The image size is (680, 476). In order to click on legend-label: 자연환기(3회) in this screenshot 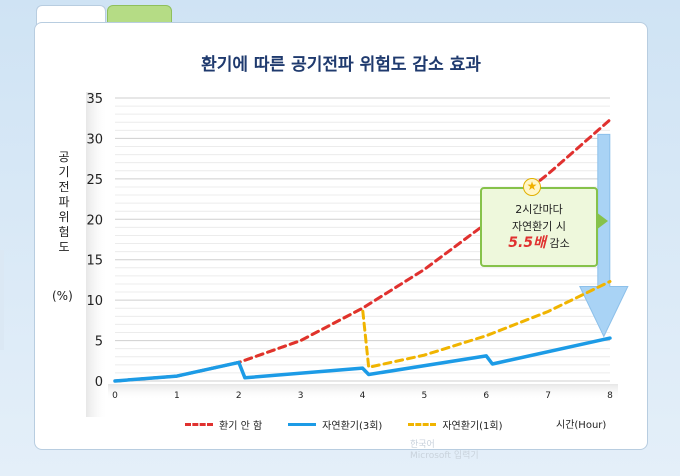, I will do `click(352, 426)`.